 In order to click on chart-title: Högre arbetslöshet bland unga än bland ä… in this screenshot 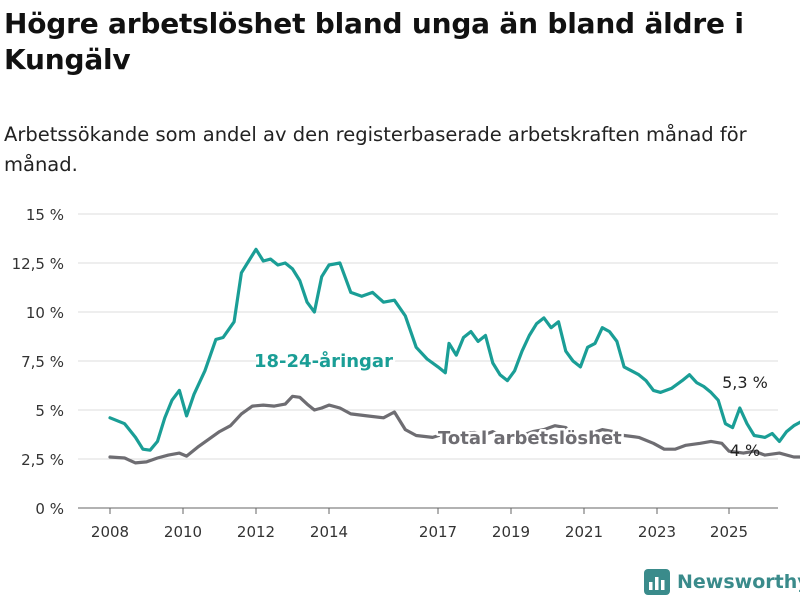, I will do `click(374, 41)`.